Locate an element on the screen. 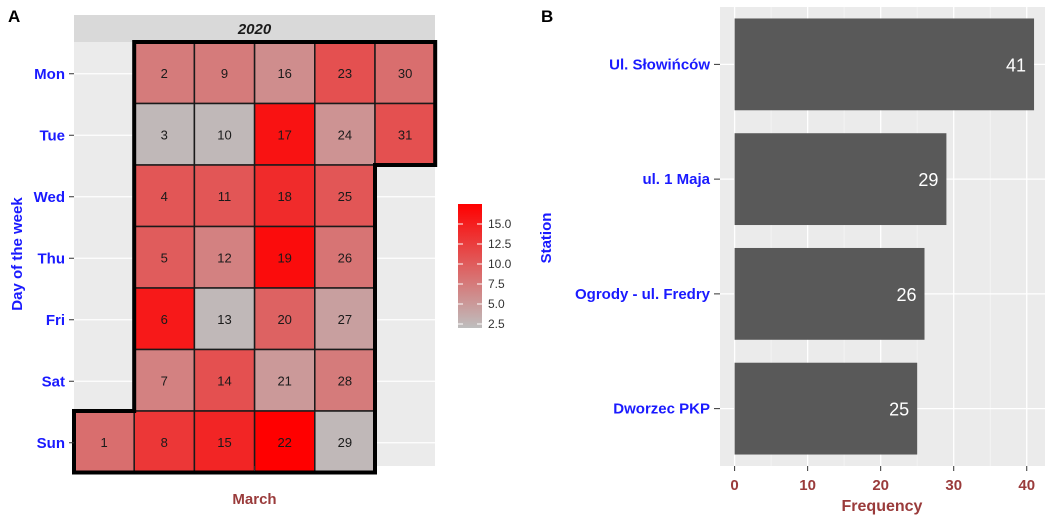  heatmap-cell-number: 15 is located at coordinates (224, 442).